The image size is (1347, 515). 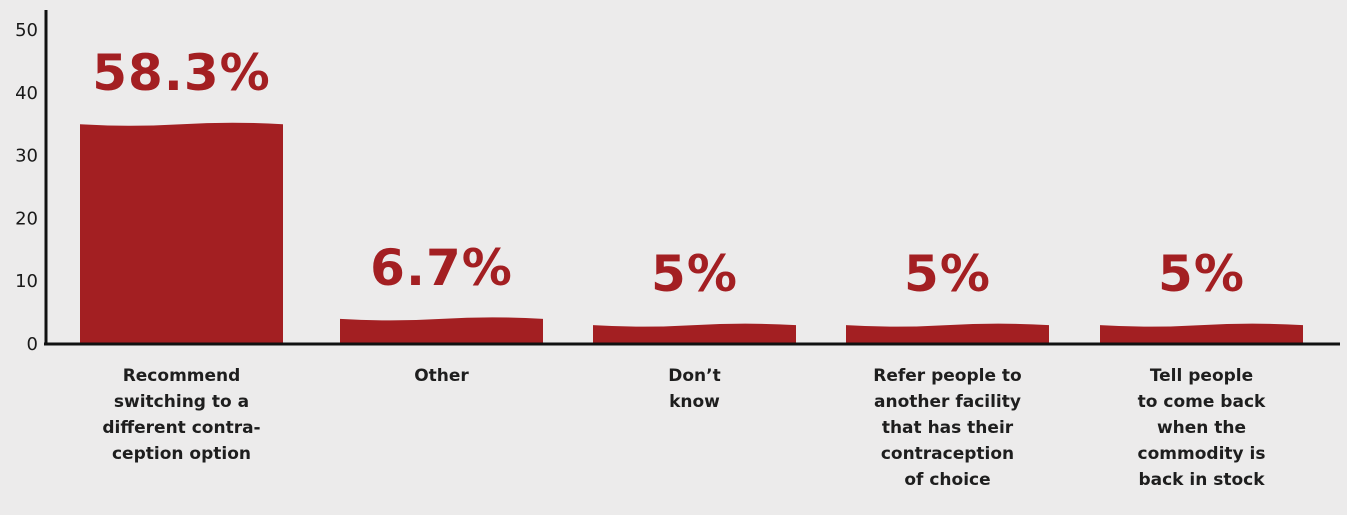 What do you see at coordinates (441, 376) in the screenshot?
I see `category-label: Other` at bounding box center [441, 376].